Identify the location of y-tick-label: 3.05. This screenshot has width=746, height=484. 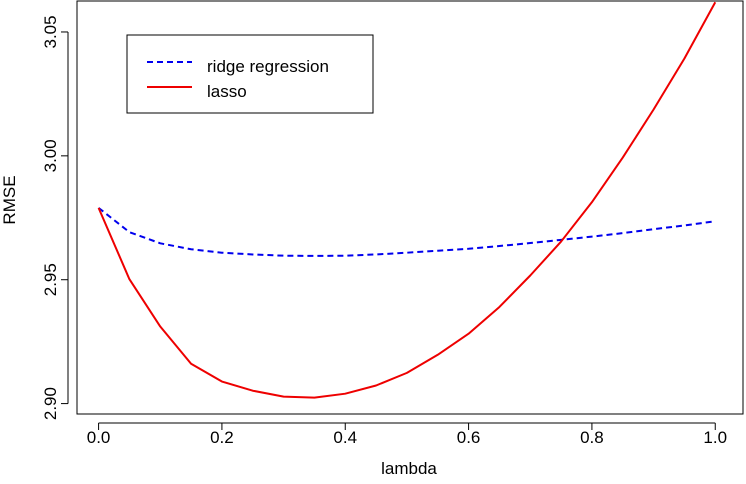
(50, 31).